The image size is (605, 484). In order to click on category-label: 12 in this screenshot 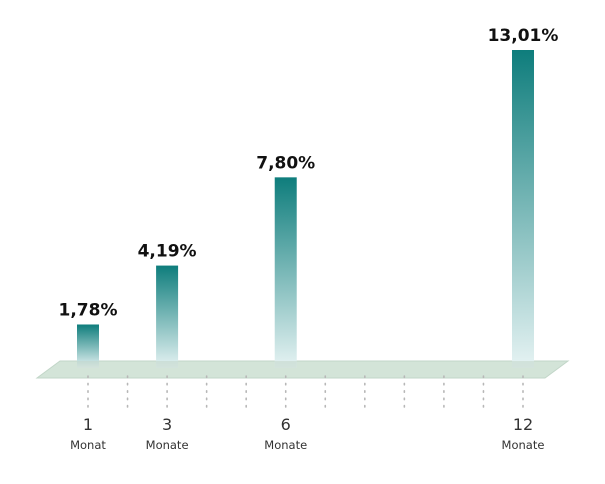, I will do `click(523, 424)`.